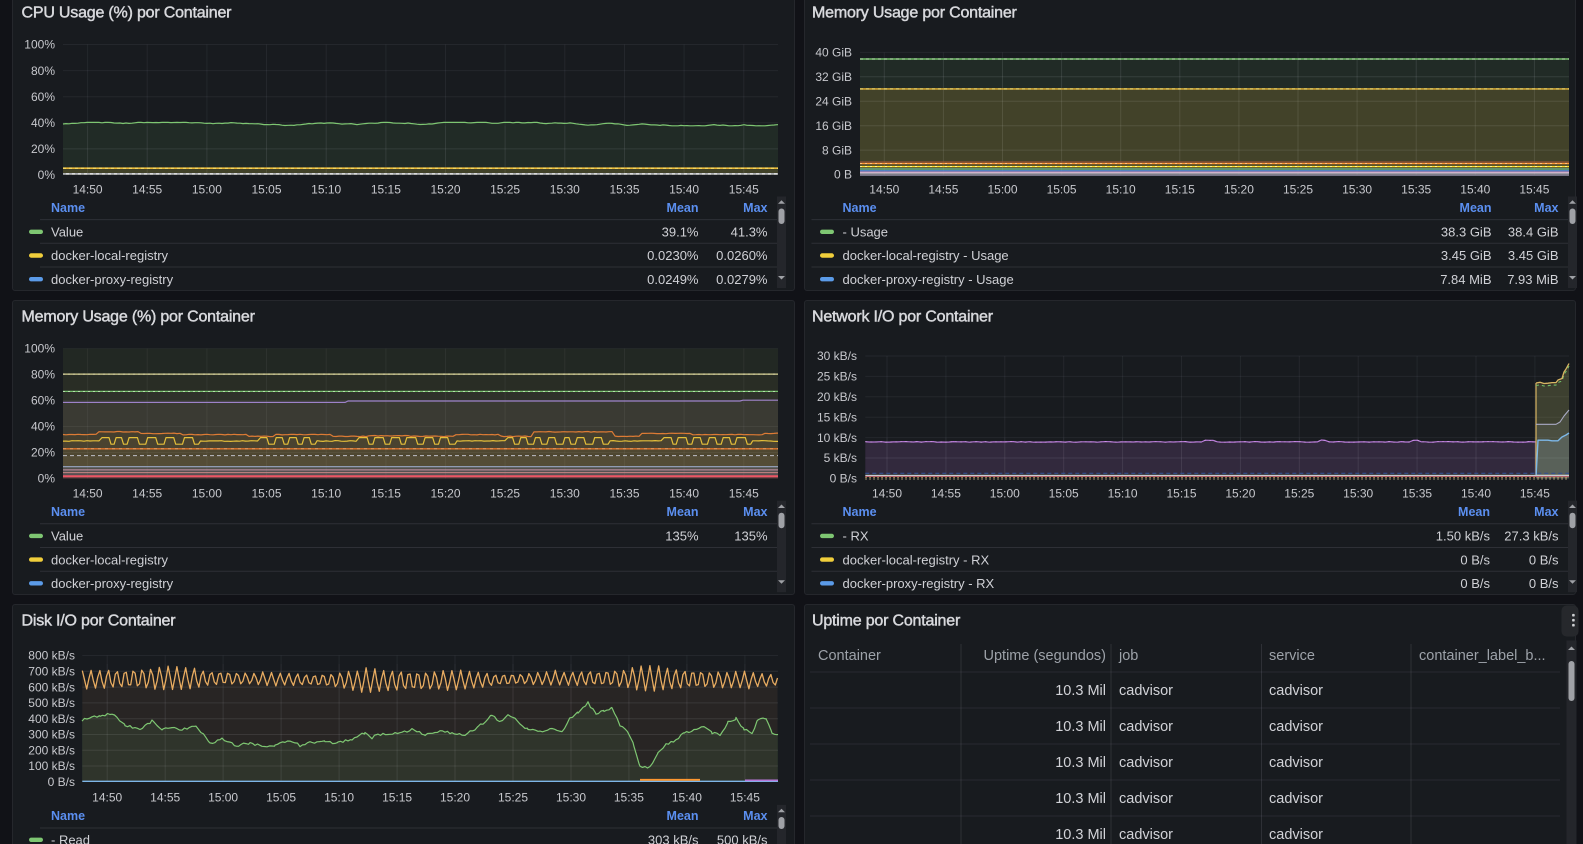  Describe the element at coordinates (837, 417) in the screenshot. I see `svg-text: 15 kB/s` at that location.